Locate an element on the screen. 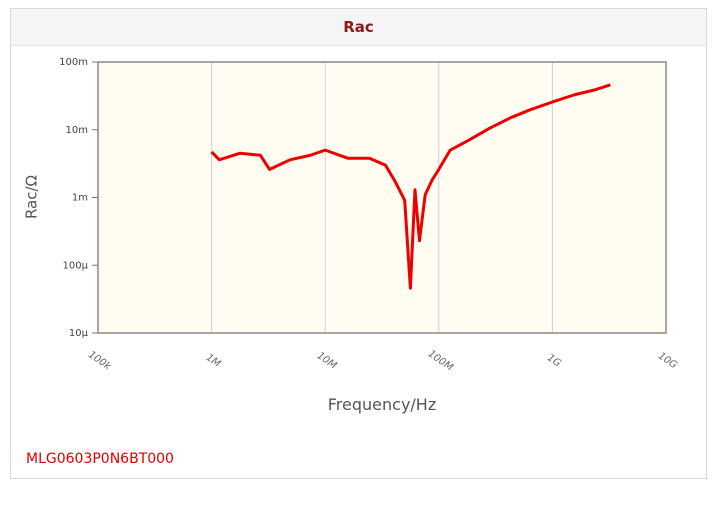  x-tick-label: 10M is located at coordinates (327, 360).